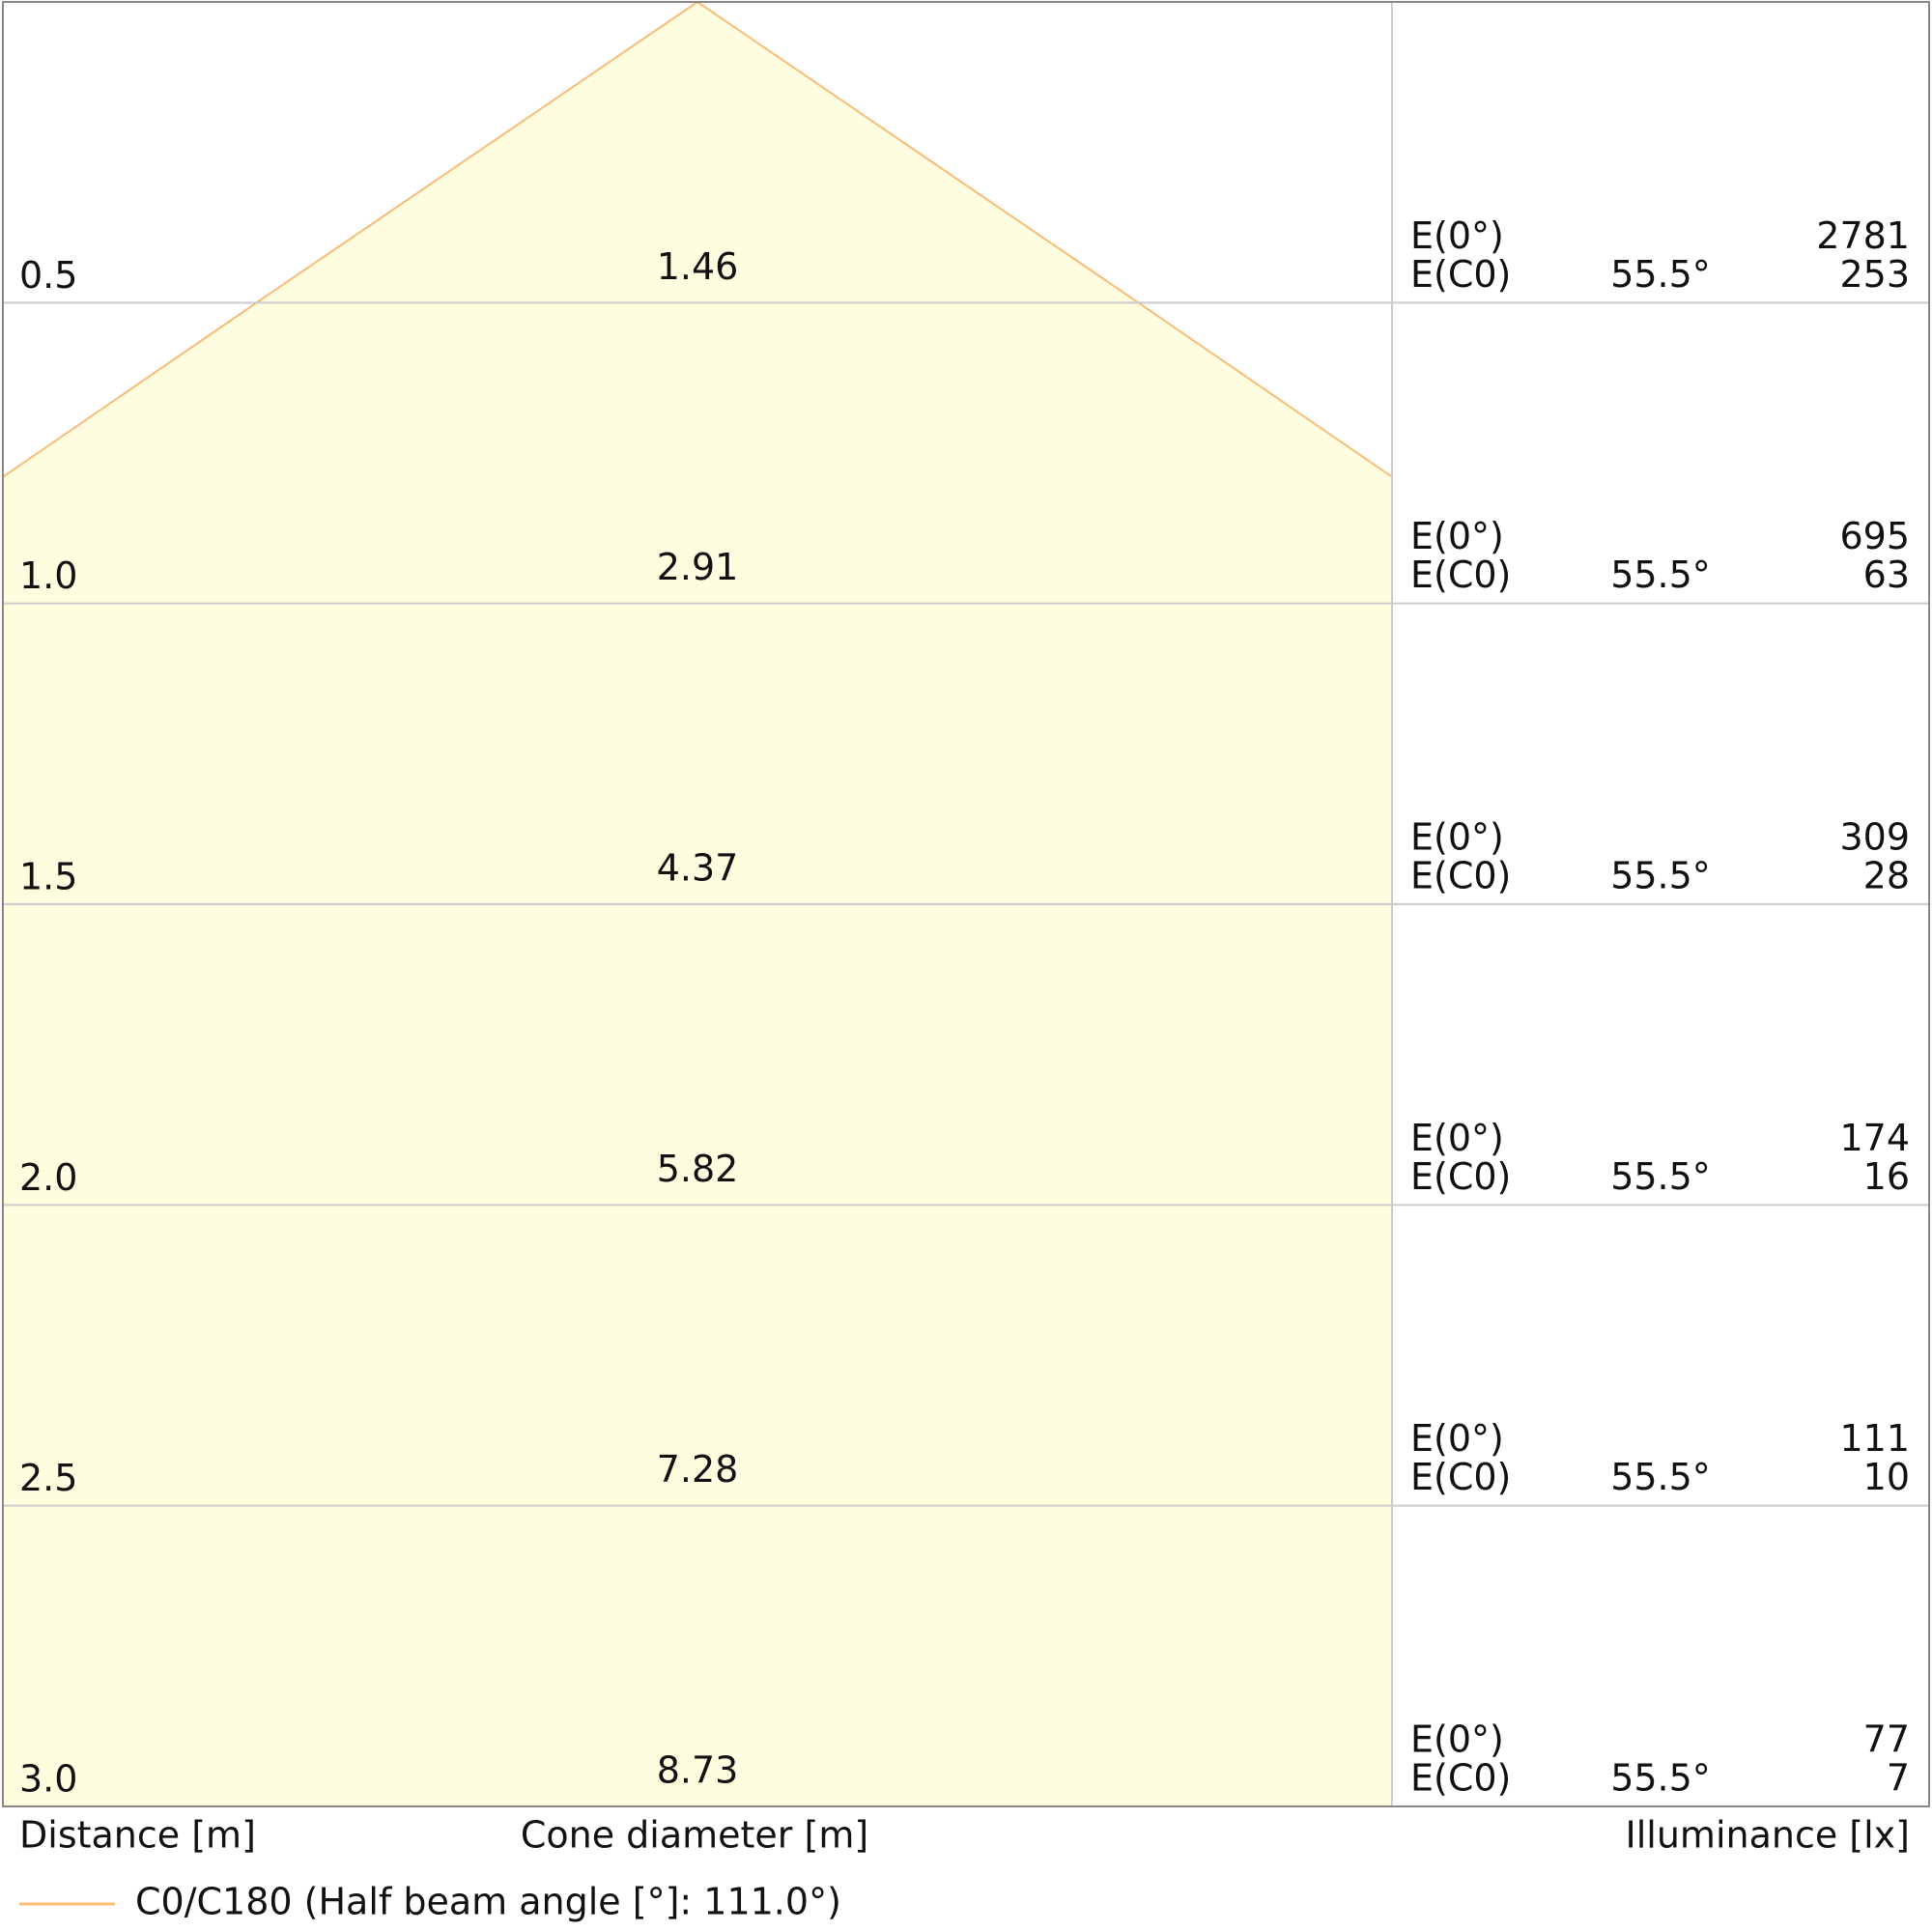 This screenshot has width=1932, height=1932. Describe the element at coordinates (1886, 1477) in the screenshot. I see `ec0-value: 10` at that location.